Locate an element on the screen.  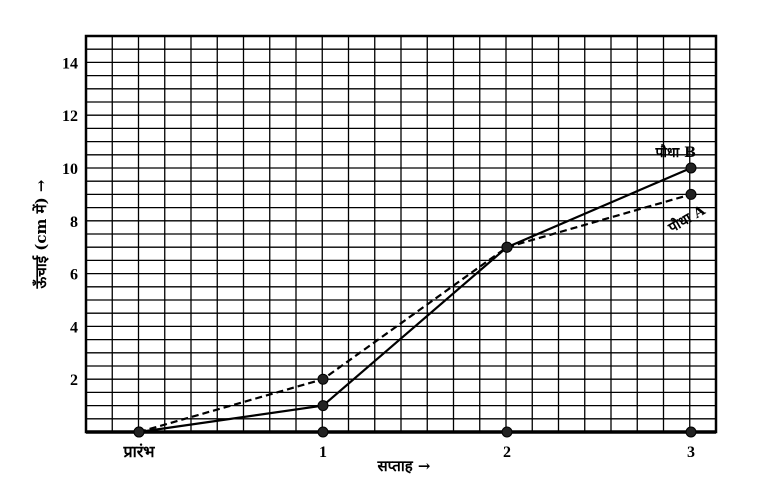
x-axis-title: सप्ताह → is located at coordinates (404, 466).